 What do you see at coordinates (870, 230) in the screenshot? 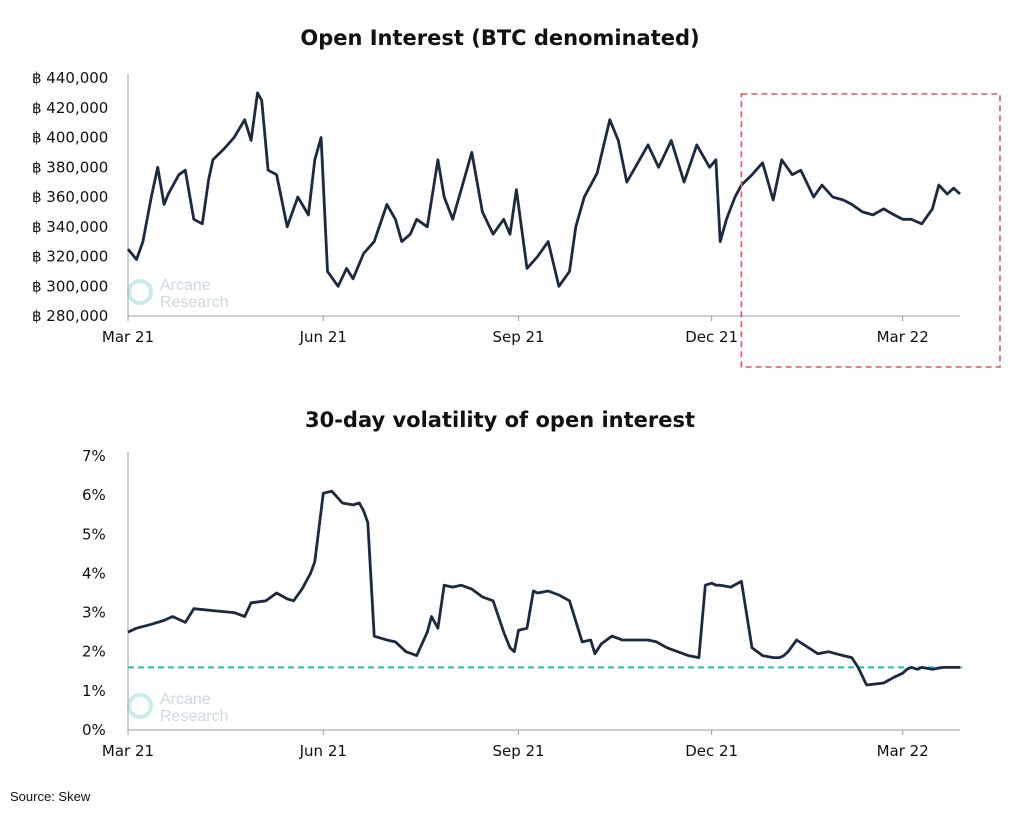
I see `highlight-box` at bounding box center [870, 230].